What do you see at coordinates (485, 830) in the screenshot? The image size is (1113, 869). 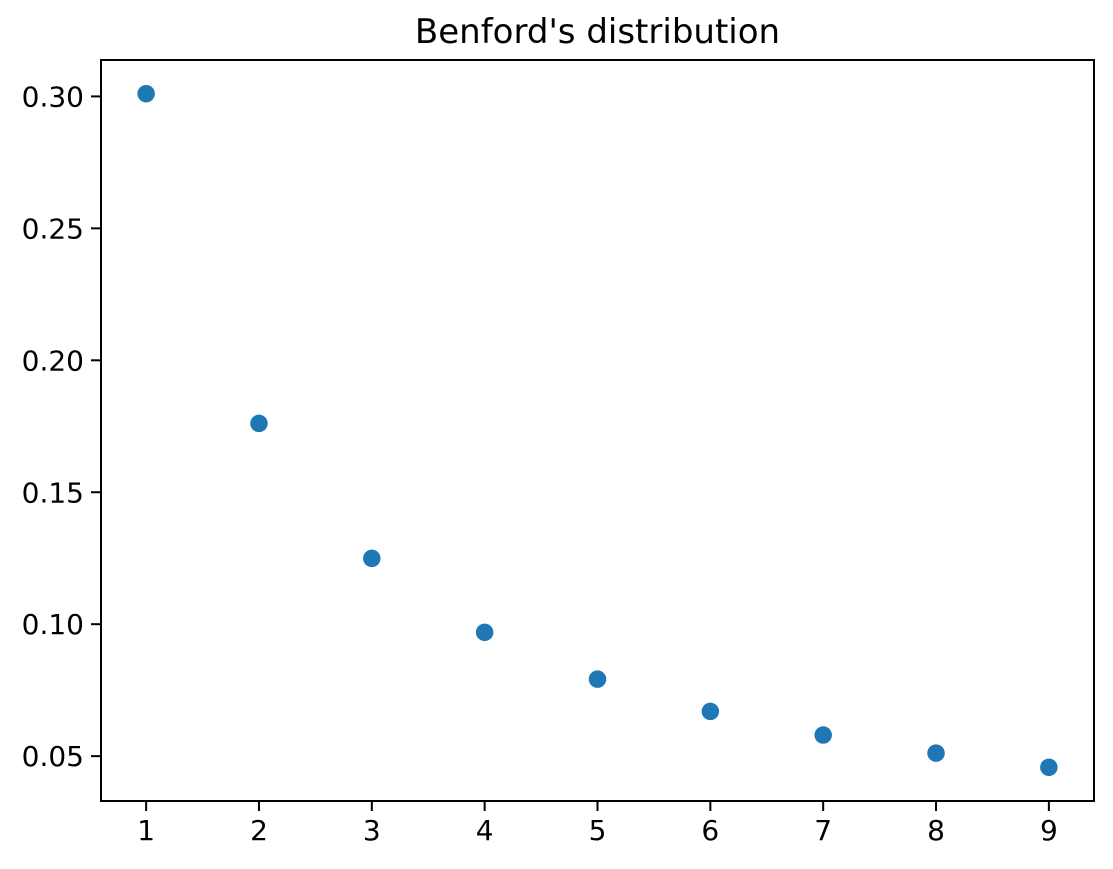 I see `x-tick-label: 4` at bounding box center [485, 830].